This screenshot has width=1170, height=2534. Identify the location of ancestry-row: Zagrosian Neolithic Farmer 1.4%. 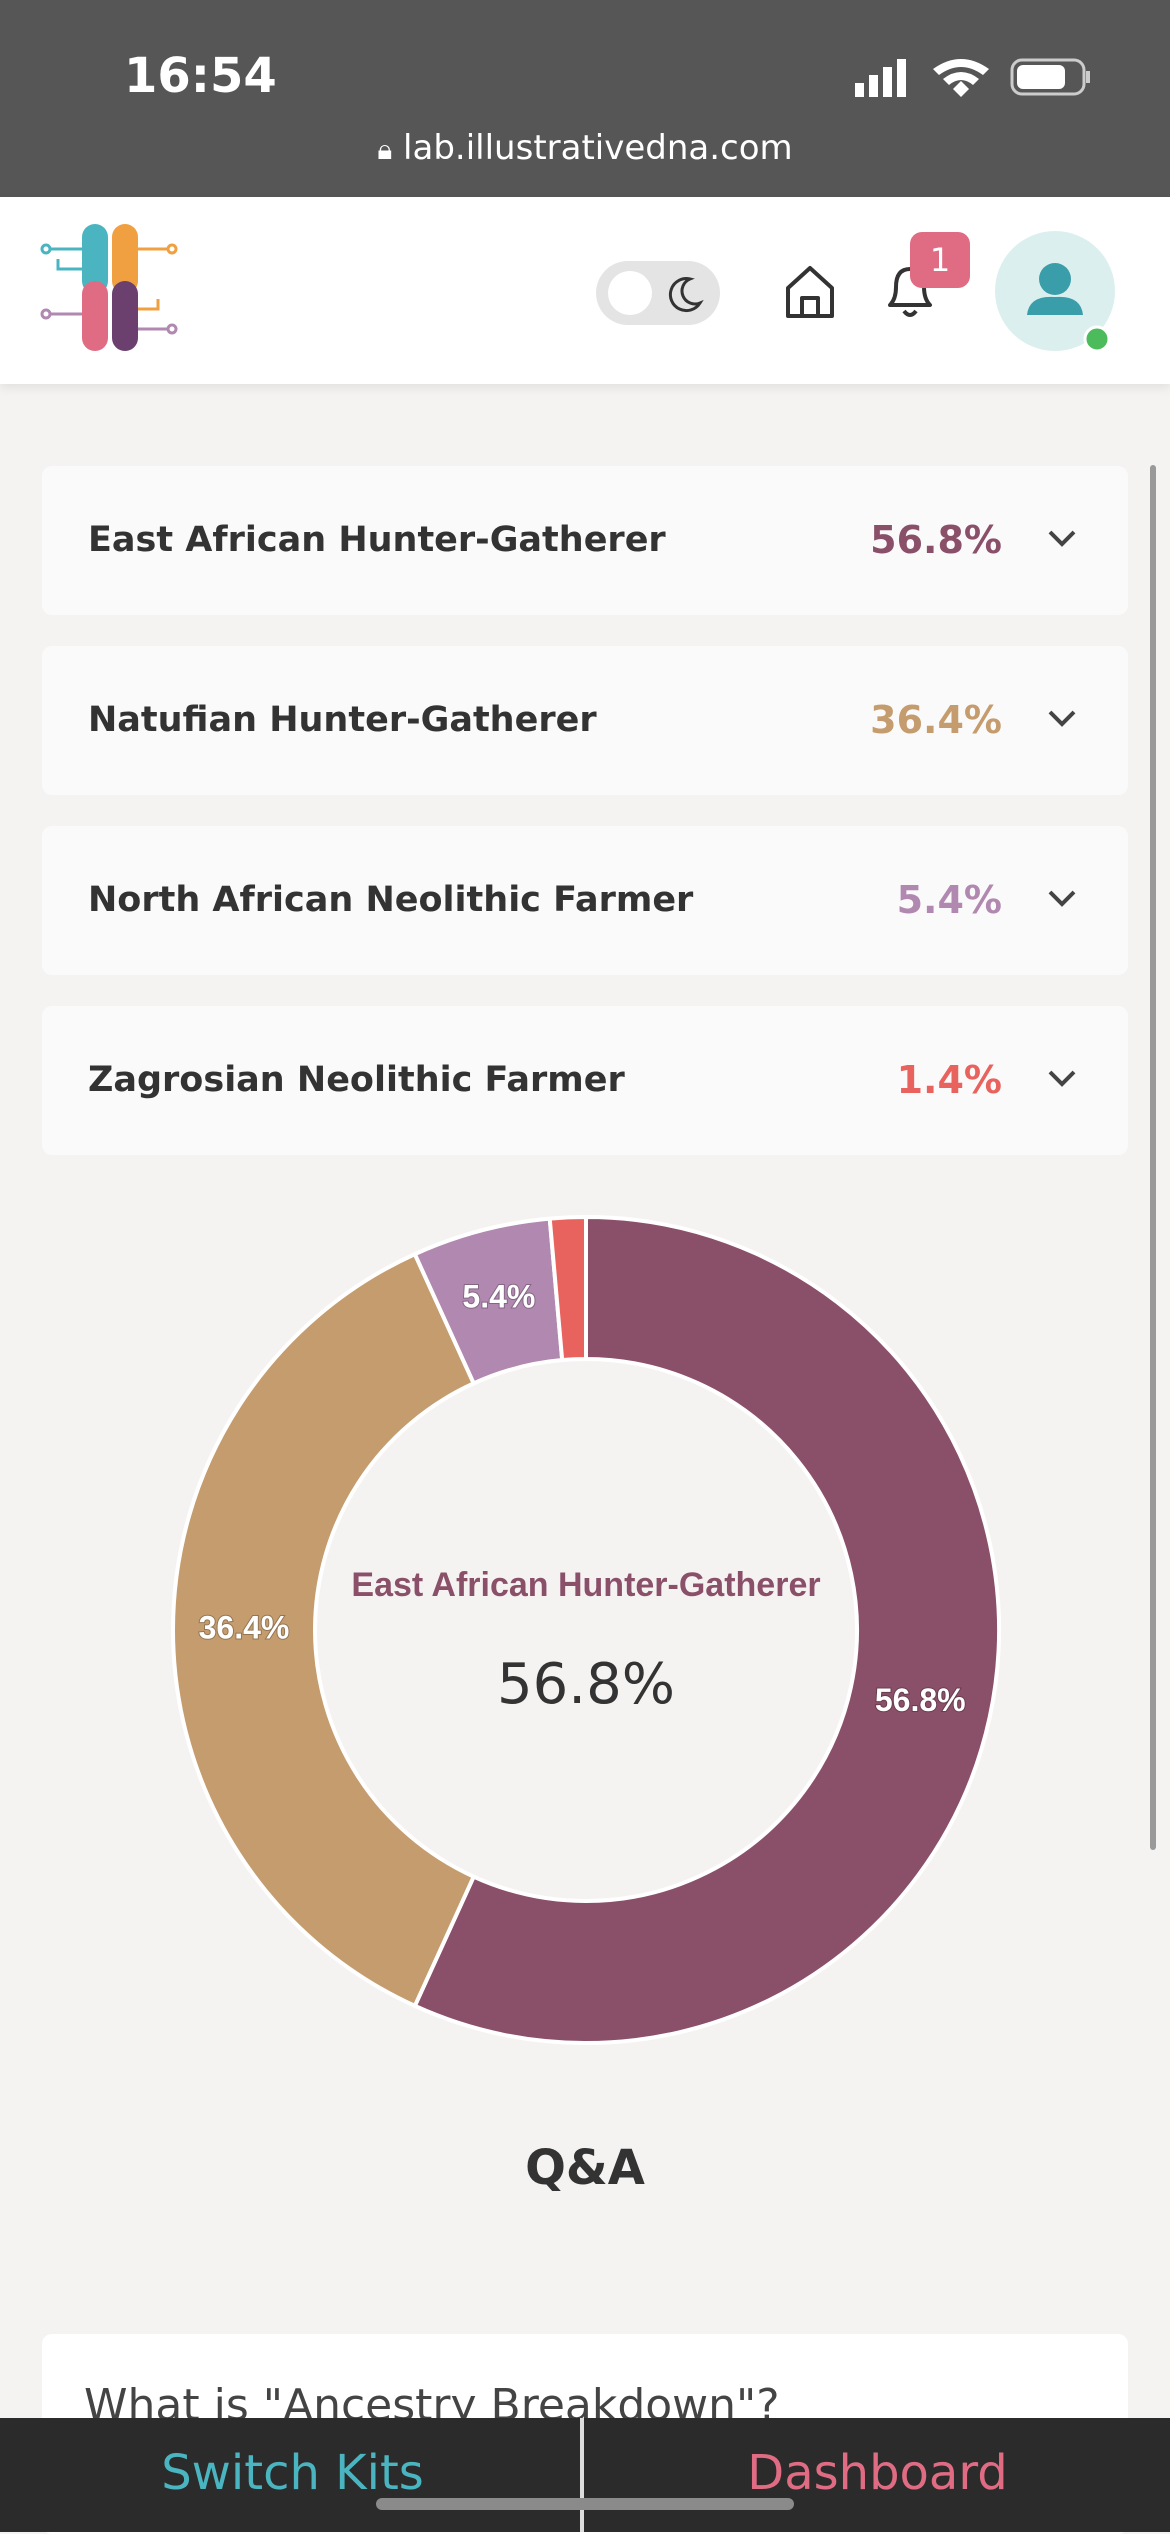
(585, 1080).